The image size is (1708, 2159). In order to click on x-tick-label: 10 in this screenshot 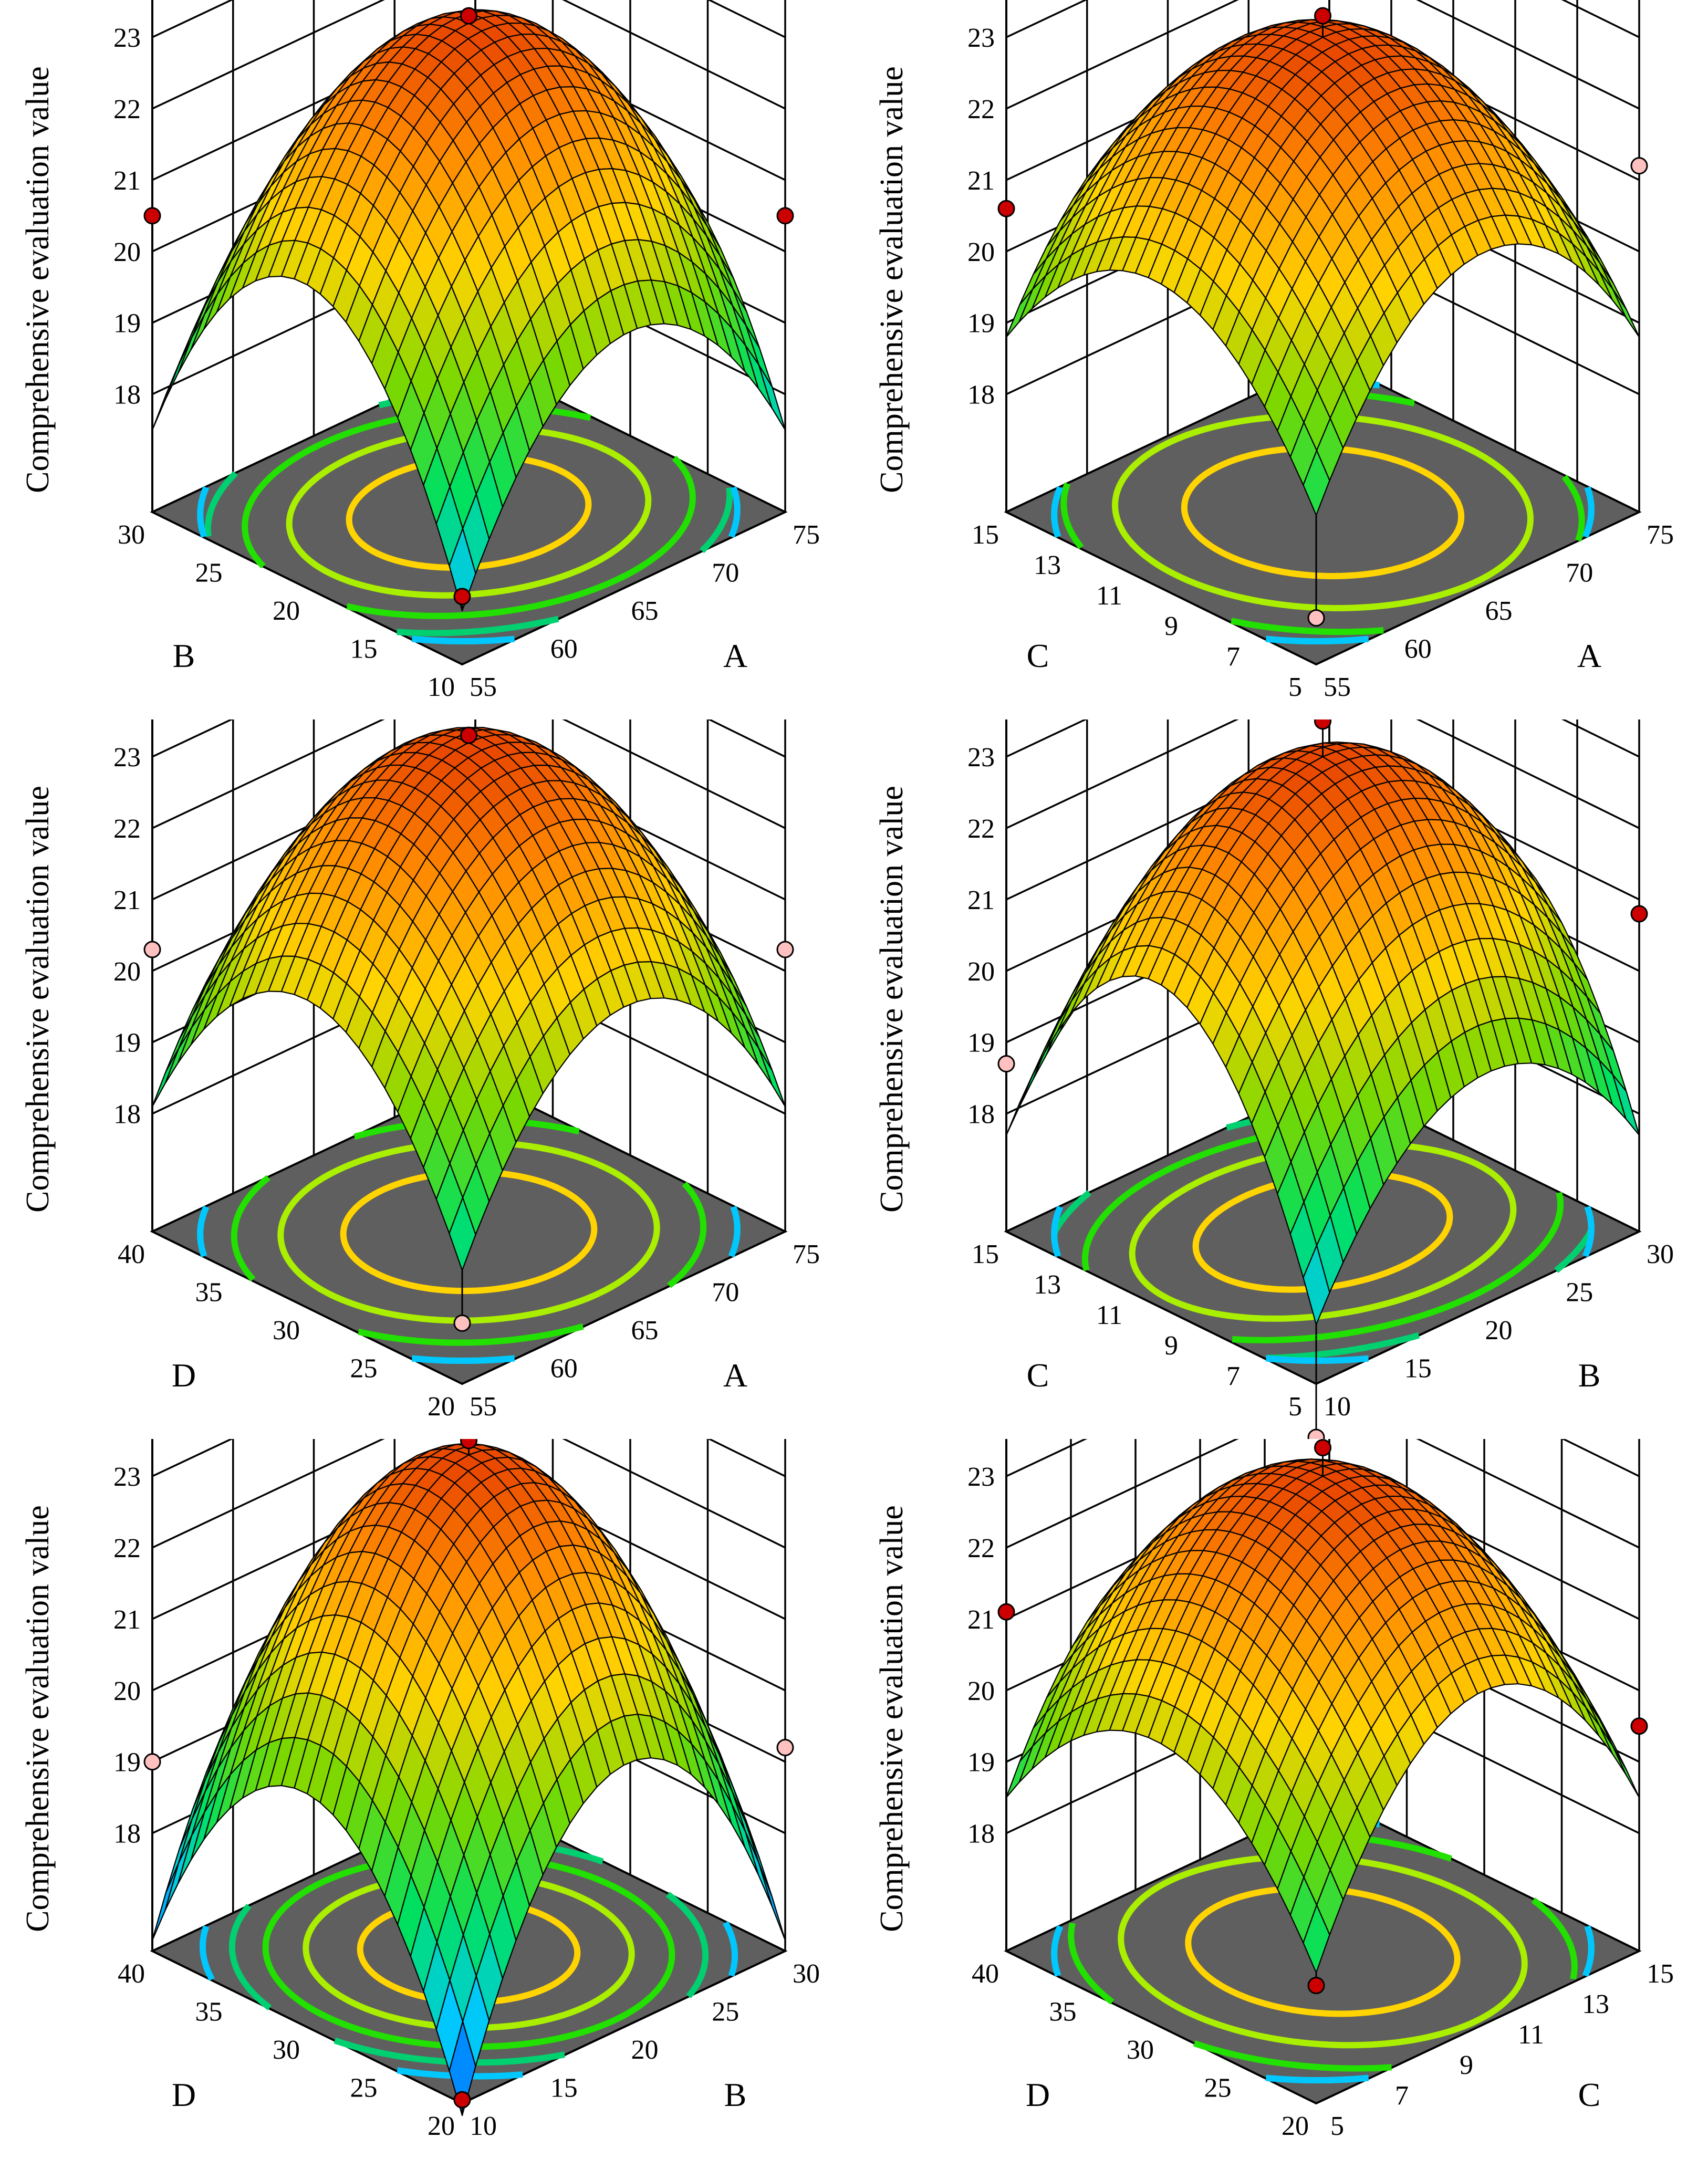, I will do `click(483, 2126)`.